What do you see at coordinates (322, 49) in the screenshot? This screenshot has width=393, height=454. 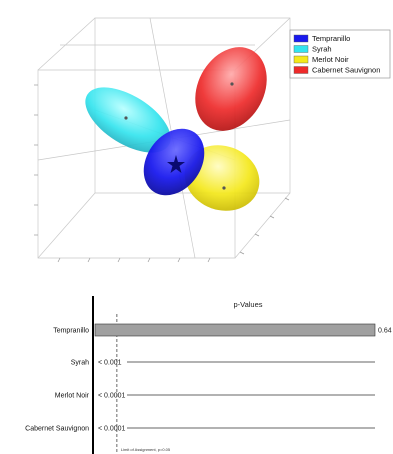 I see `legend-label-syrah: Syrah` at bounding box center [322, 49].